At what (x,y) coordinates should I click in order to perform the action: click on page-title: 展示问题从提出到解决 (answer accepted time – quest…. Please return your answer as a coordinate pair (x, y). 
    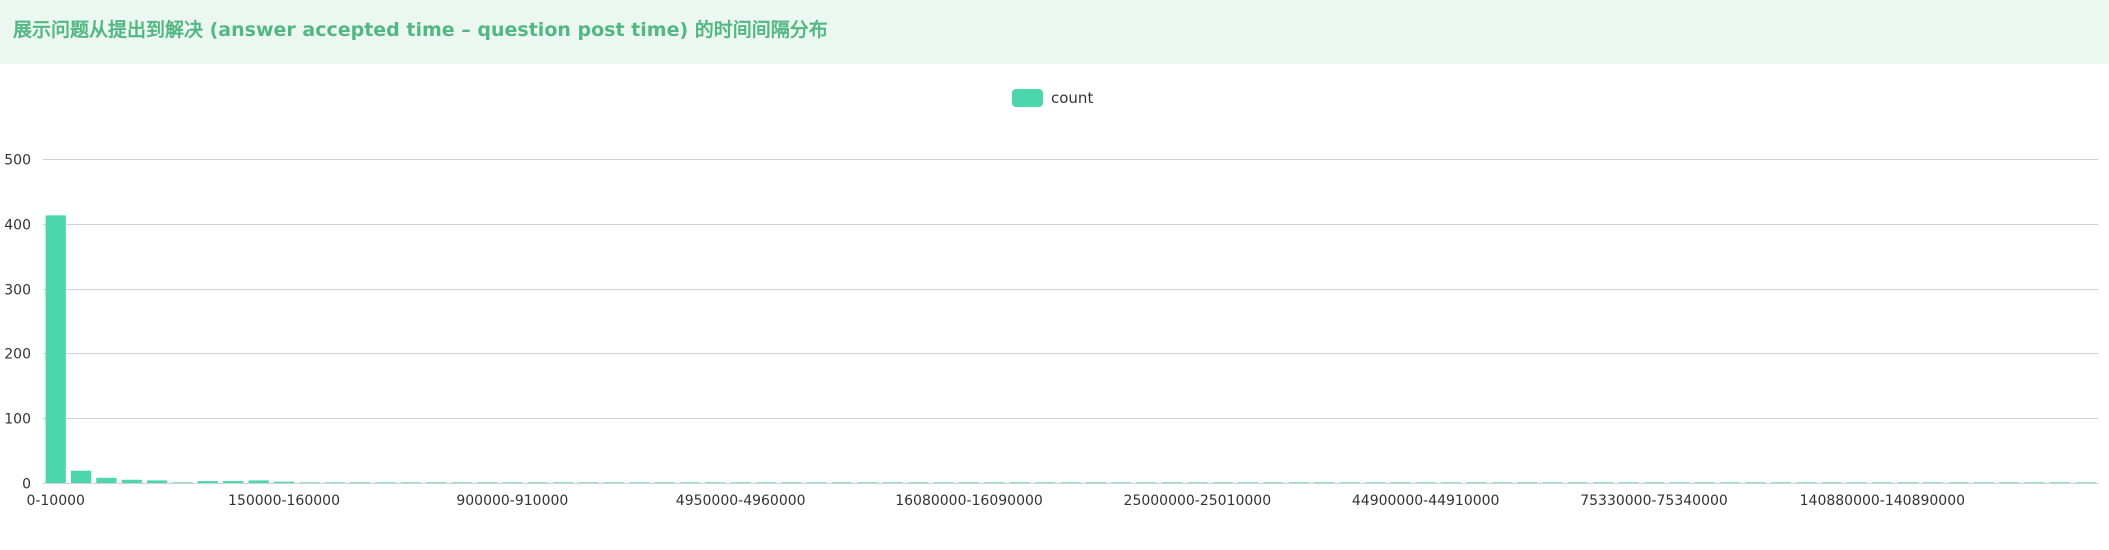
    Looking at the image, I should click on (420, 30).